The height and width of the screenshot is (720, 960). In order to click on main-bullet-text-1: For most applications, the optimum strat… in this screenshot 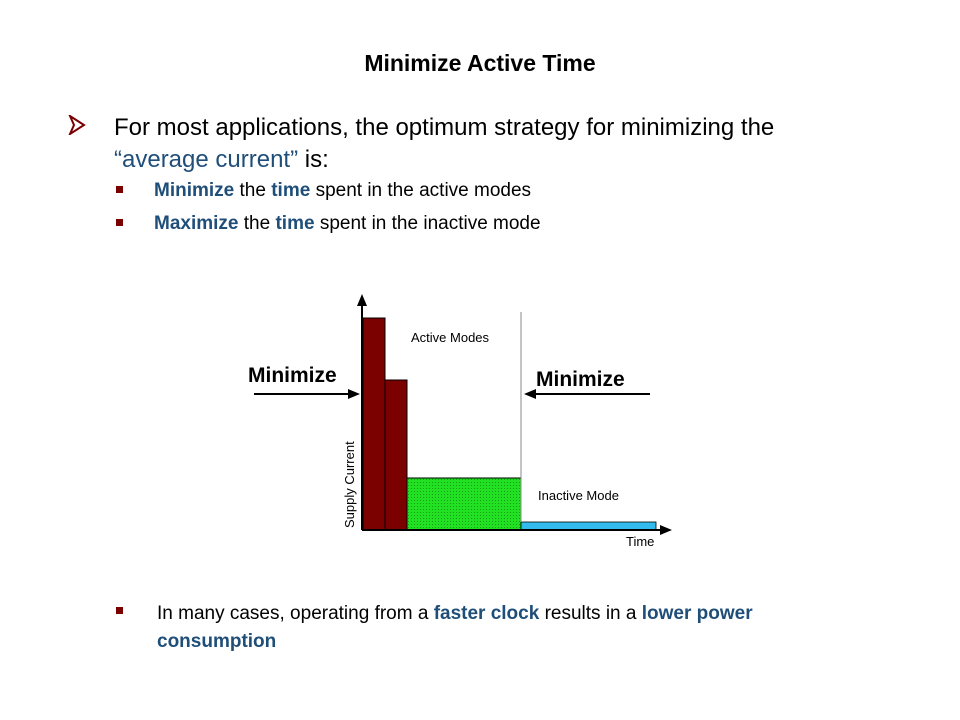, I will do `click(444, 127)`.